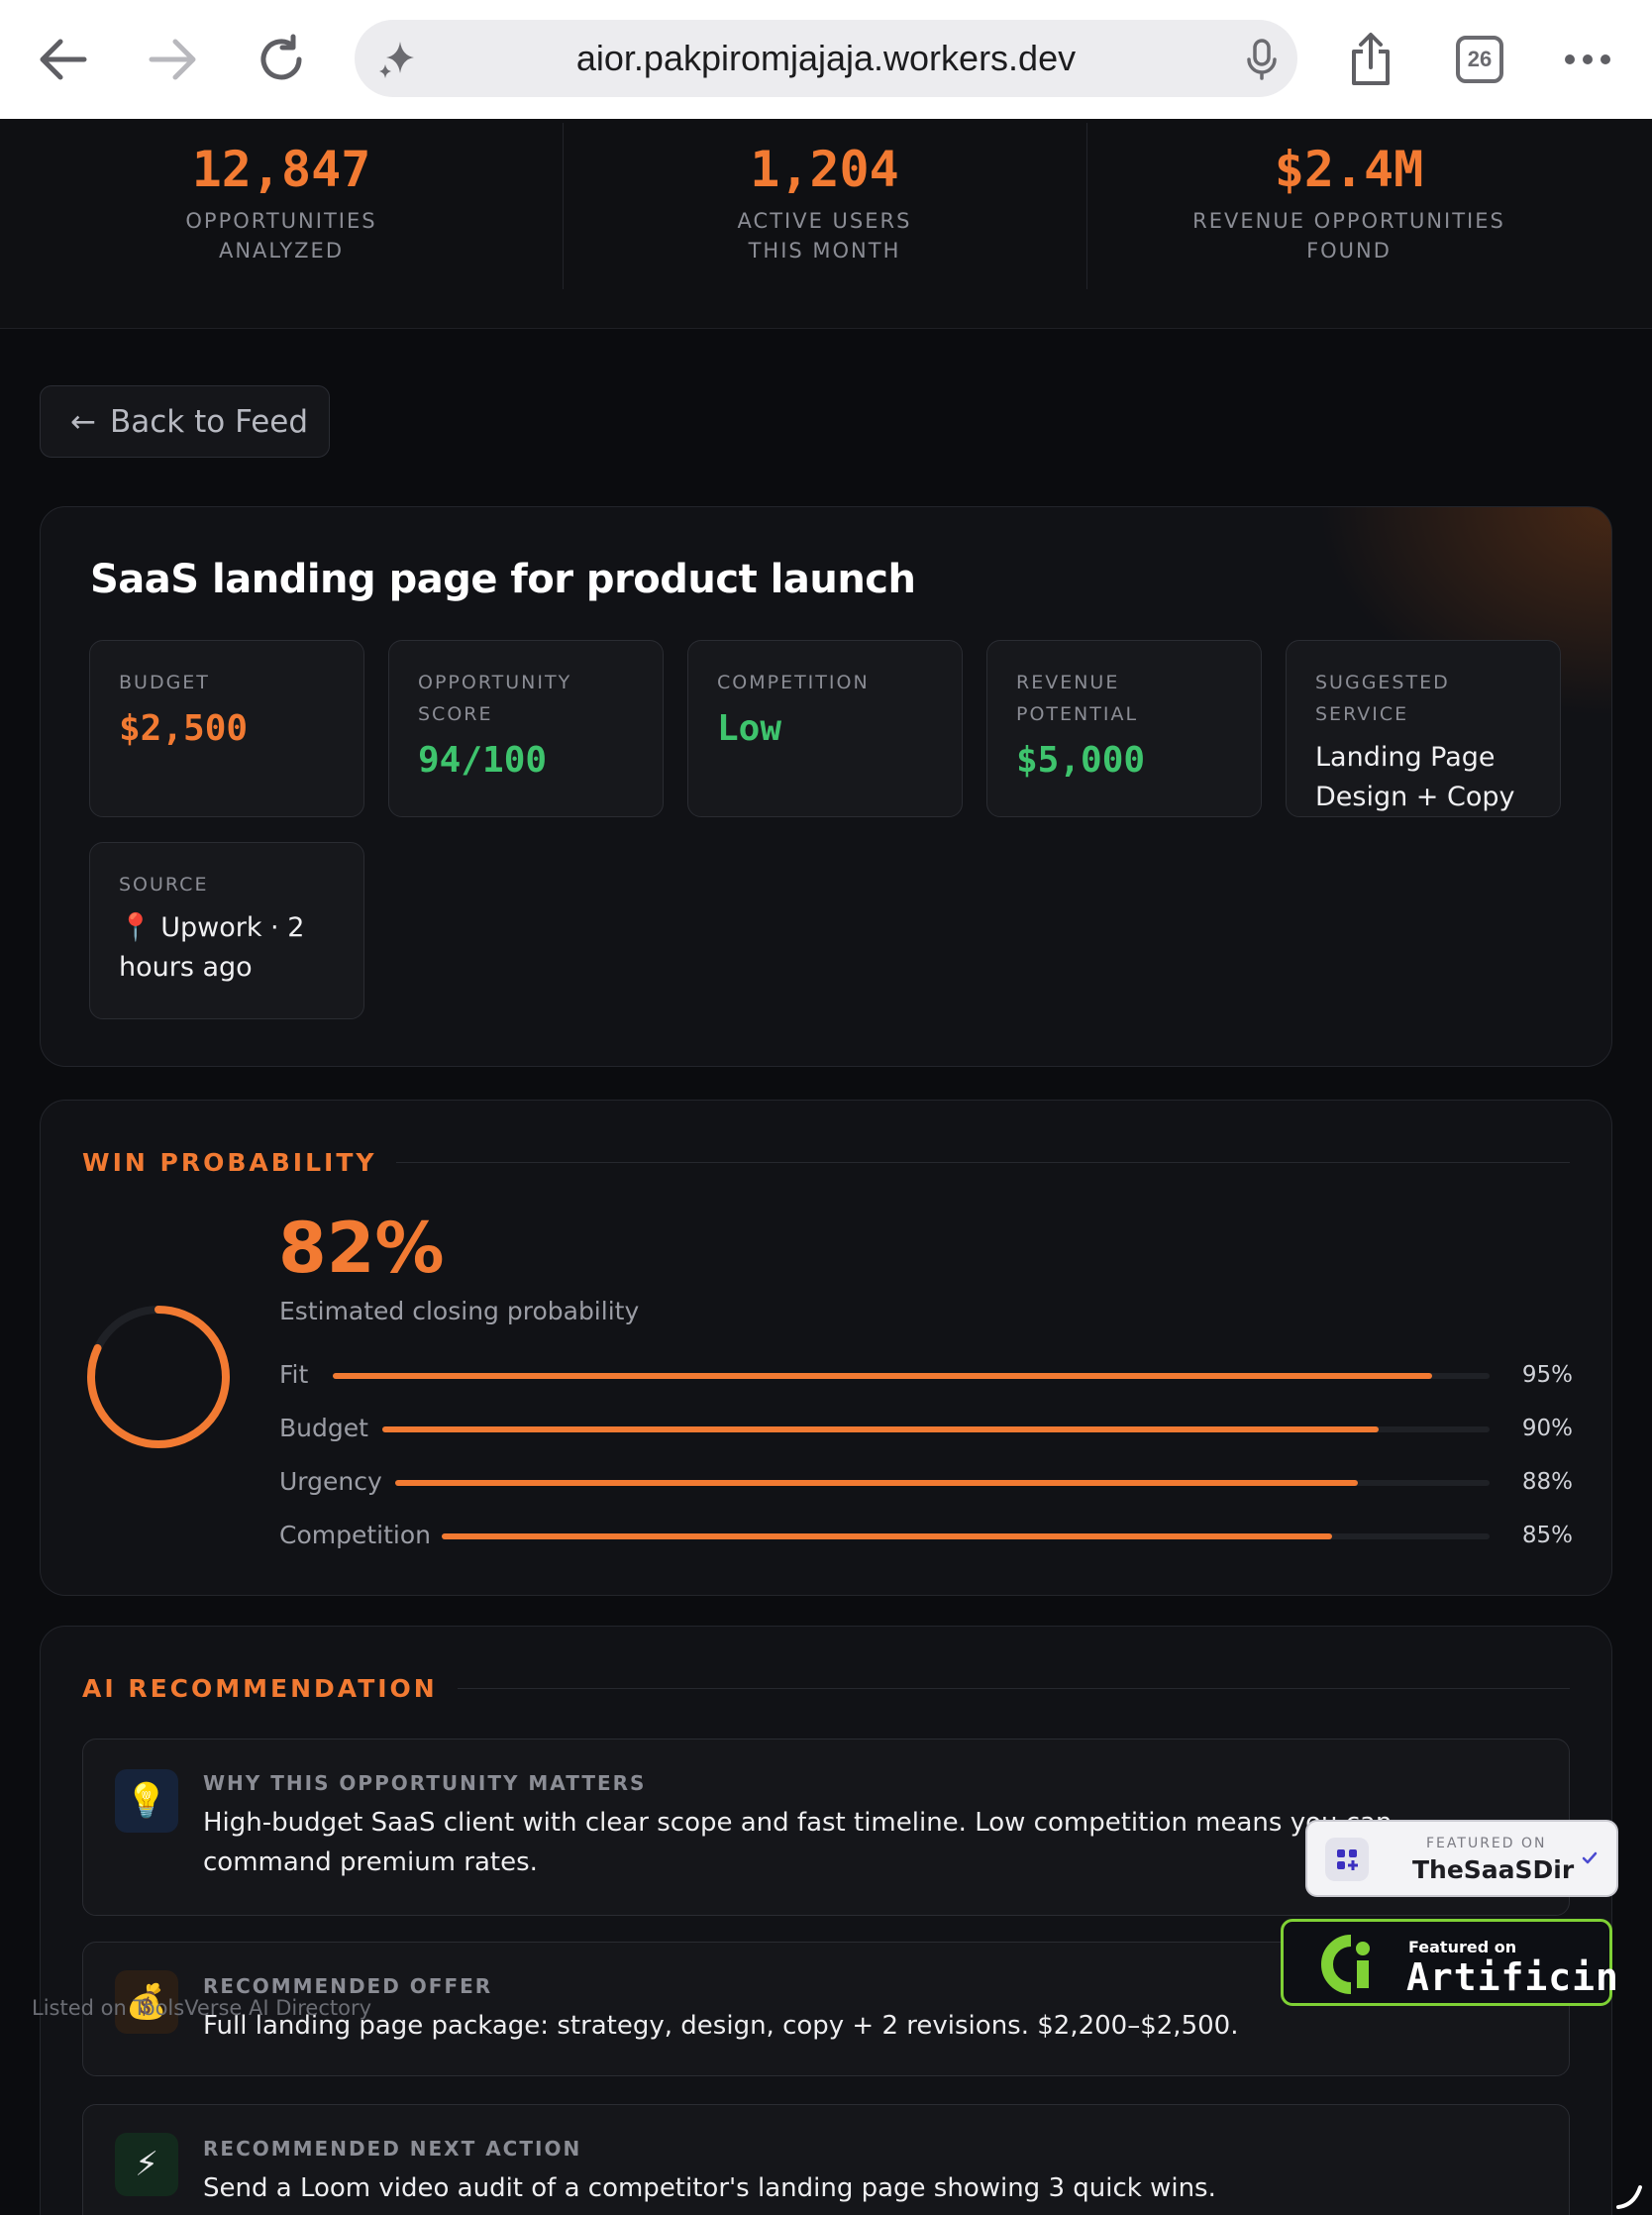 The width and height of the screenshot is (1652, 2215). I want to click on badge-big-text: TheSaaSDir, so click(1494, 1869).